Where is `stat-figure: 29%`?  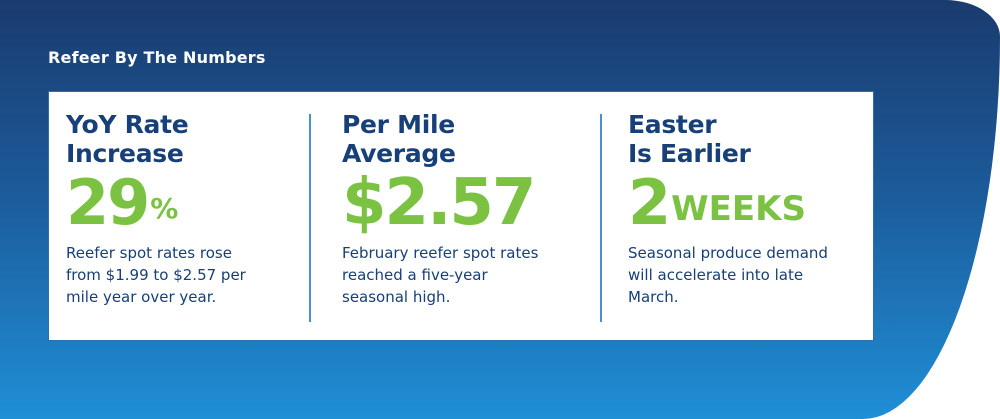 stat-figure: 29% is located at coordinates (191, 203).